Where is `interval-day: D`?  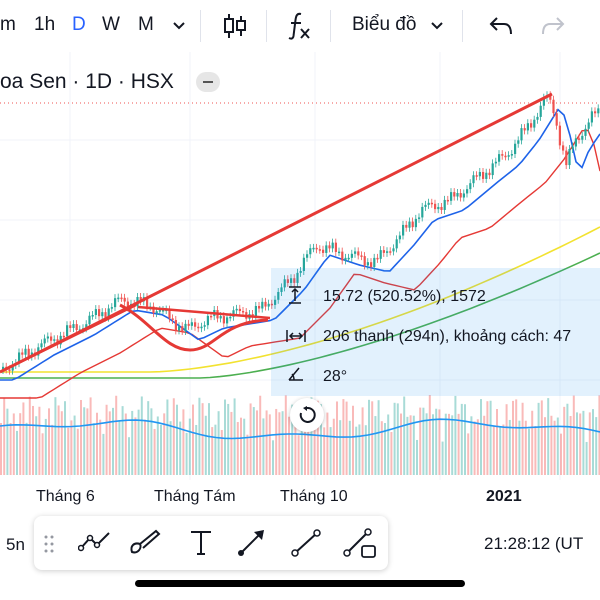 interval-day: D is located at coordinates (79, 24).